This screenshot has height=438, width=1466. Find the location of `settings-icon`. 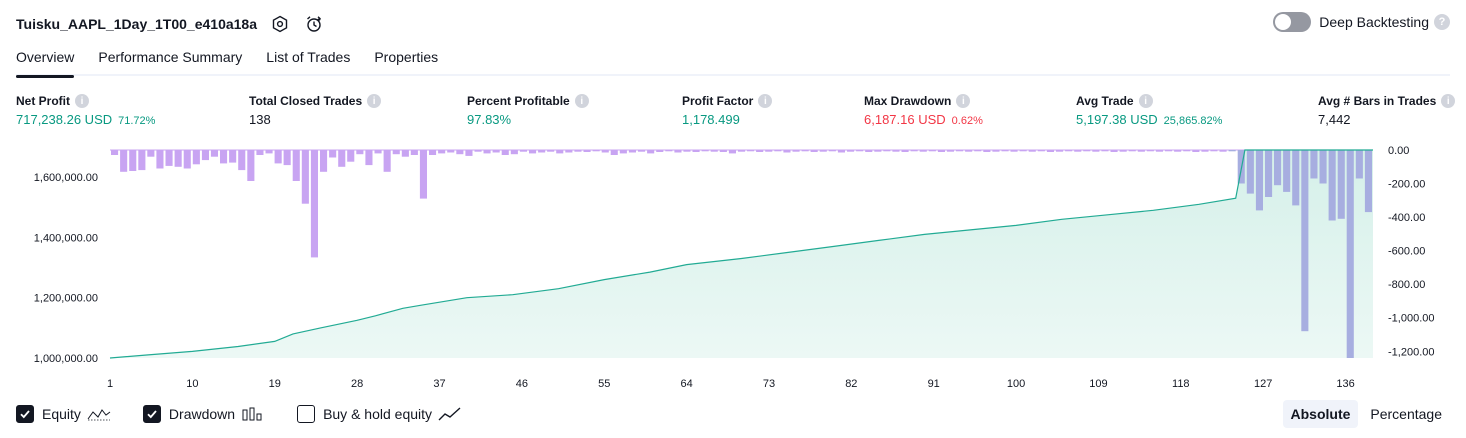

settings-icon is located at coordinates (280, 24).